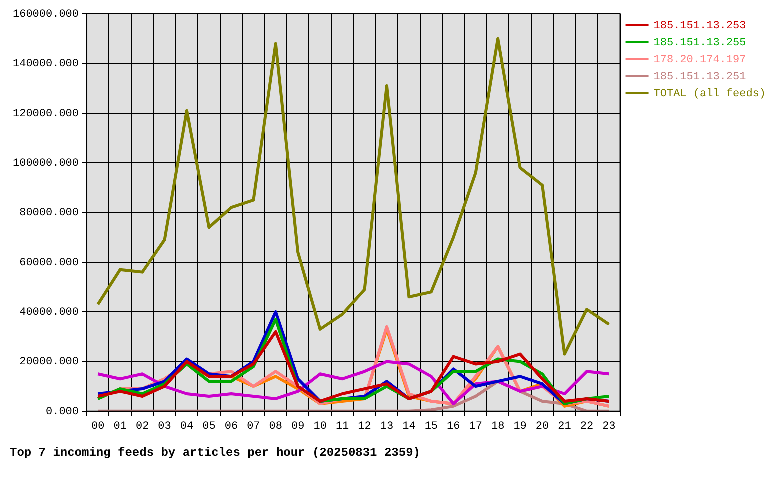 This screenshot has width=780, height=480. What do you see at coordinates (609, 426) in the screenshot?
I see `x-tick-label: 23` at bounding box center [609, 426].